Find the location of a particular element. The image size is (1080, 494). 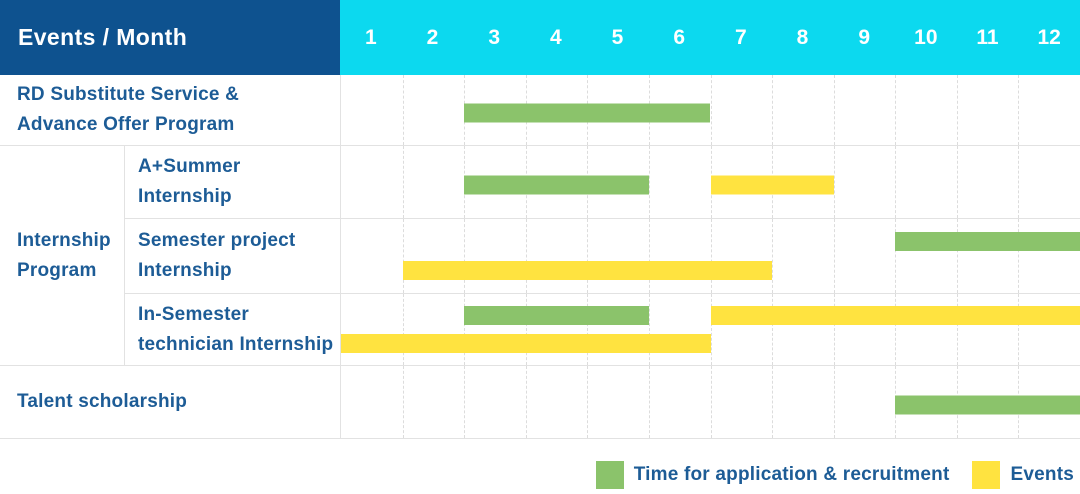

legend-item-recruitment: Time for application & recruitment is located at coordinates (772, 474).